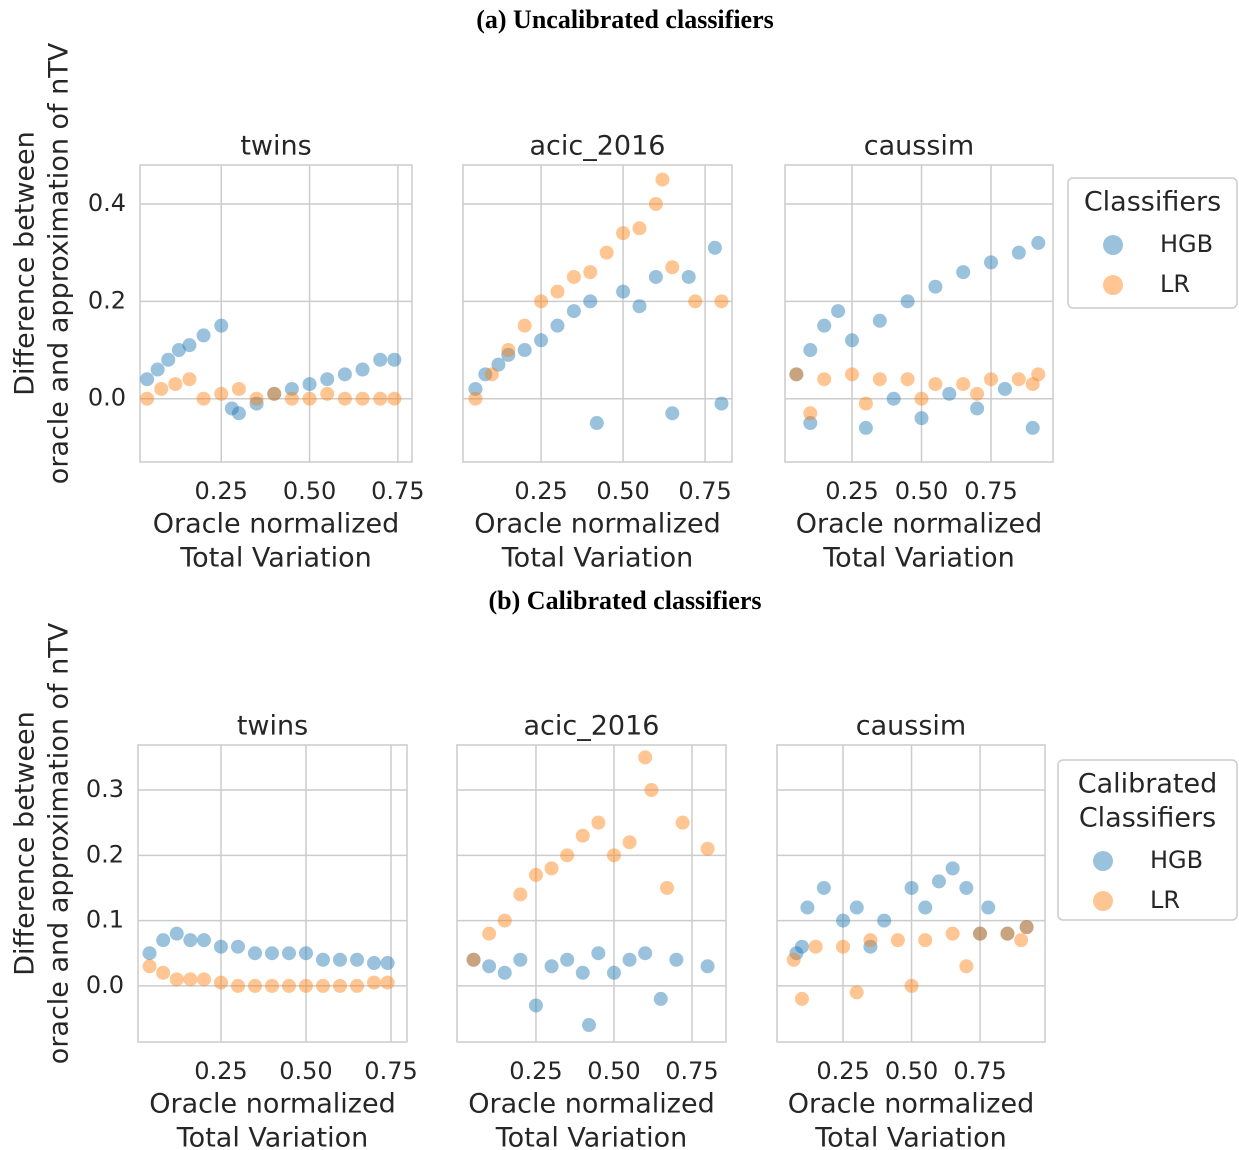  Describe the element at coordinates (911, 1071) in the screenshot. I see `x-tick-label: 0.50` at that location.